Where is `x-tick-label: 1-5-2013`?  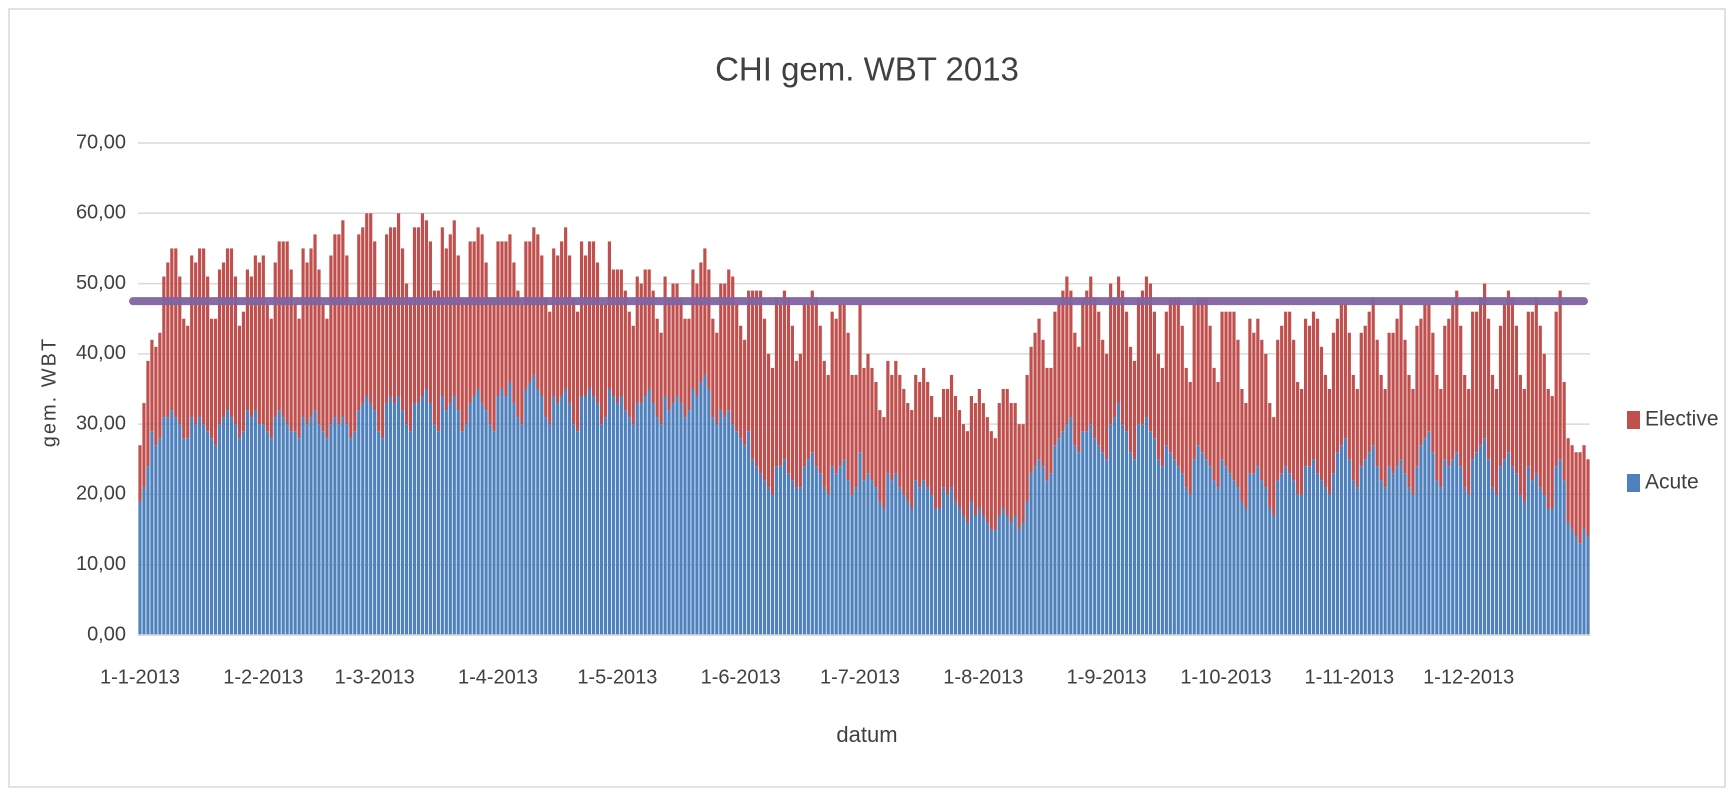
x-tick-label: 1-5-2013 is located at coordinates (617, 677).